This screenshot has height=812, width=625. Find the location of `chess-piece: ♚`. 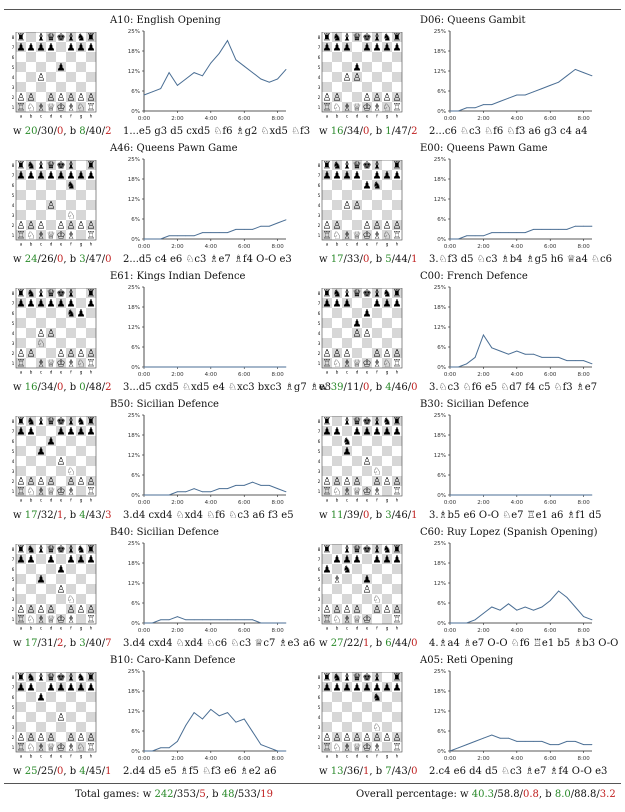

chess-piece: ♚ is located at coordinates (61, 38).